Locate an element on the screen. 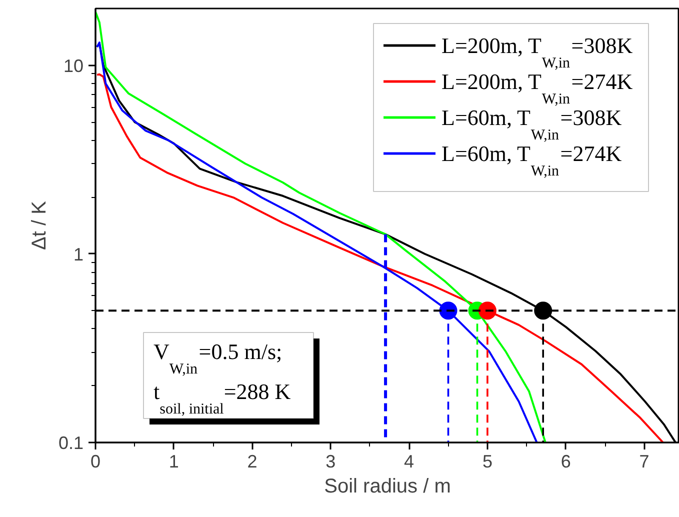 The width and height of the screenshot is (679, 517). x-tick-label: 3 is located at coordinates (331, 462).